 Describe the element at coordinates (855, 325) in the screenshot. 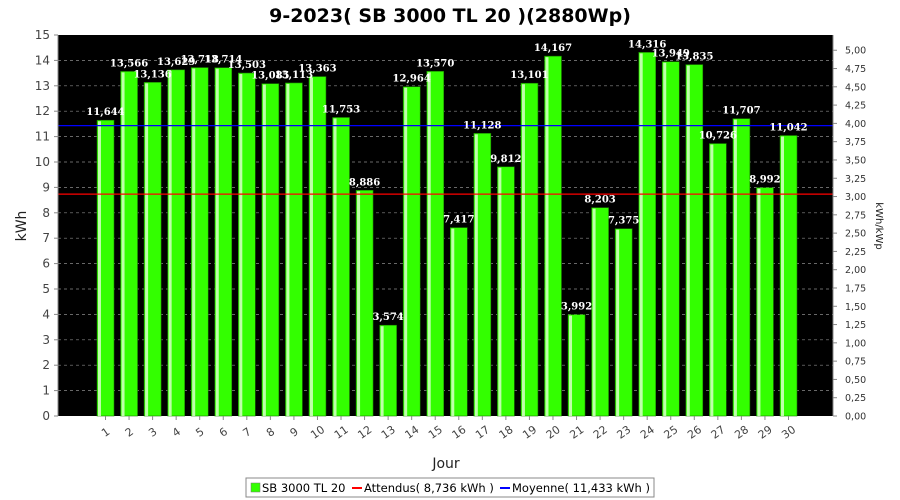

I see `y2-tick-label: 1,25` at that location.